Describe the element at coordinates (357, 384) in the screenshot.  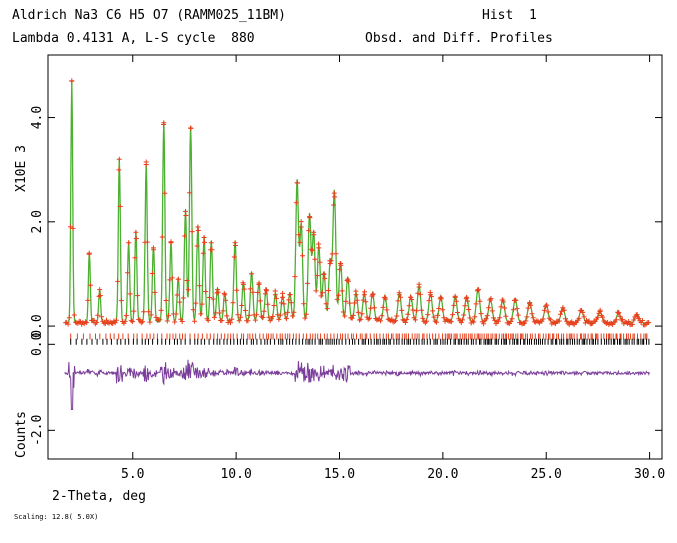
I see `difference-curve` at that location.